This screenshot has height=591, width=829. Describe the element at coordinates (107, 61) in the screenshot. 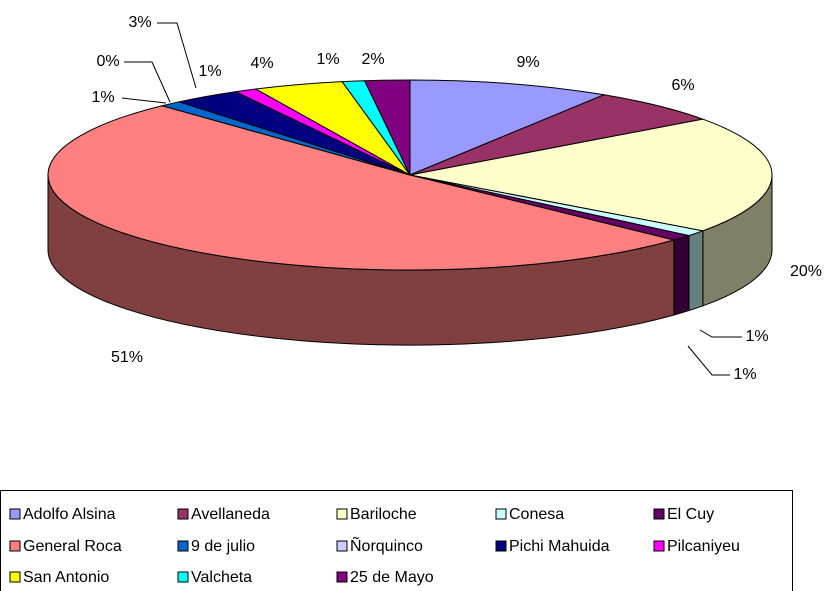

I see `data-label: 0%` at that location.